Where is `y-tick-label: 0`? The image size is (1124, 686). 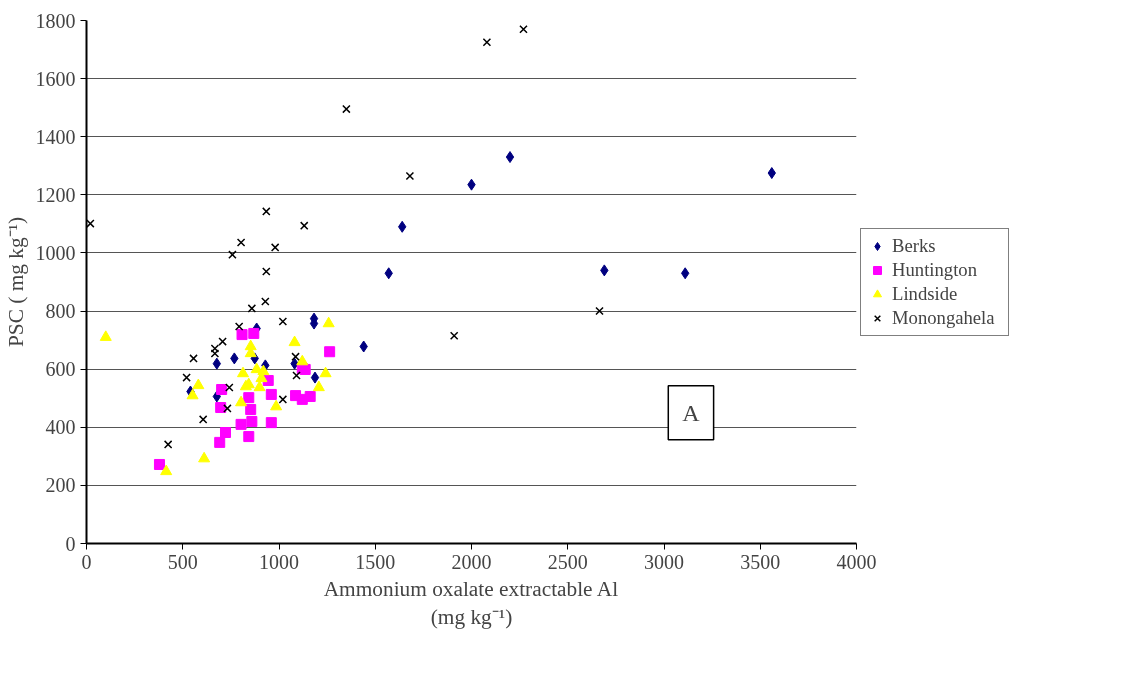 y-tick-label: 0 is located at coordinates (70, 543).